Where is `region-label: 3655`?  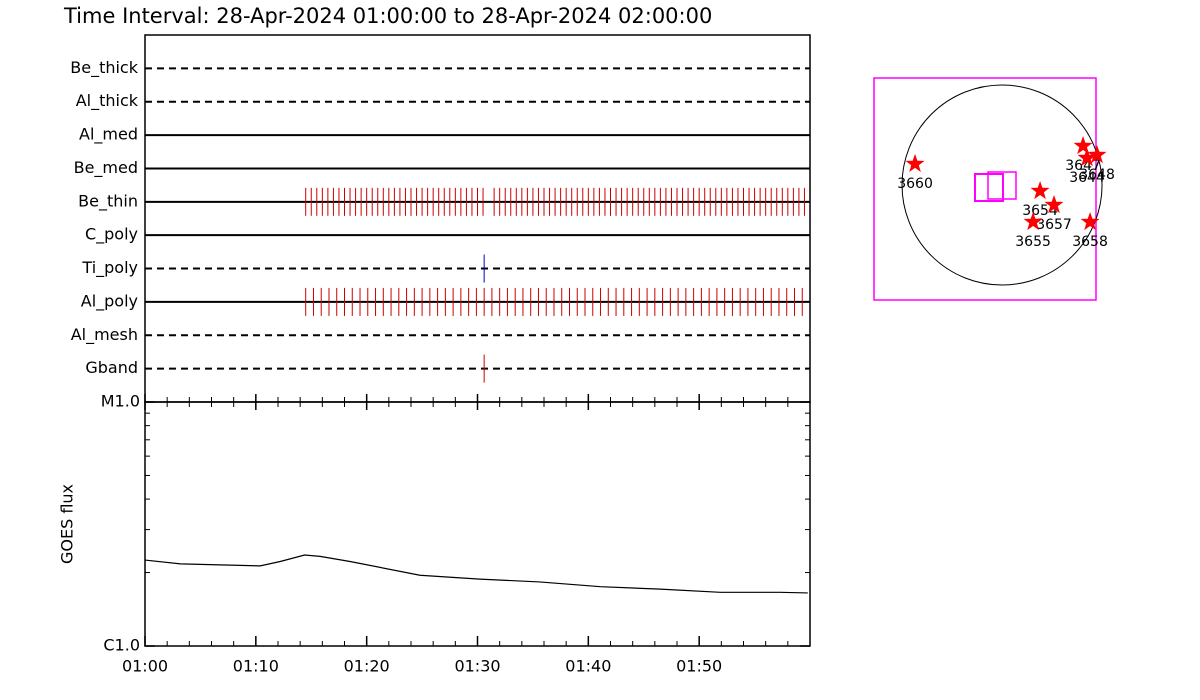
region-label: 3655 is located at coordinates (1033, 242).